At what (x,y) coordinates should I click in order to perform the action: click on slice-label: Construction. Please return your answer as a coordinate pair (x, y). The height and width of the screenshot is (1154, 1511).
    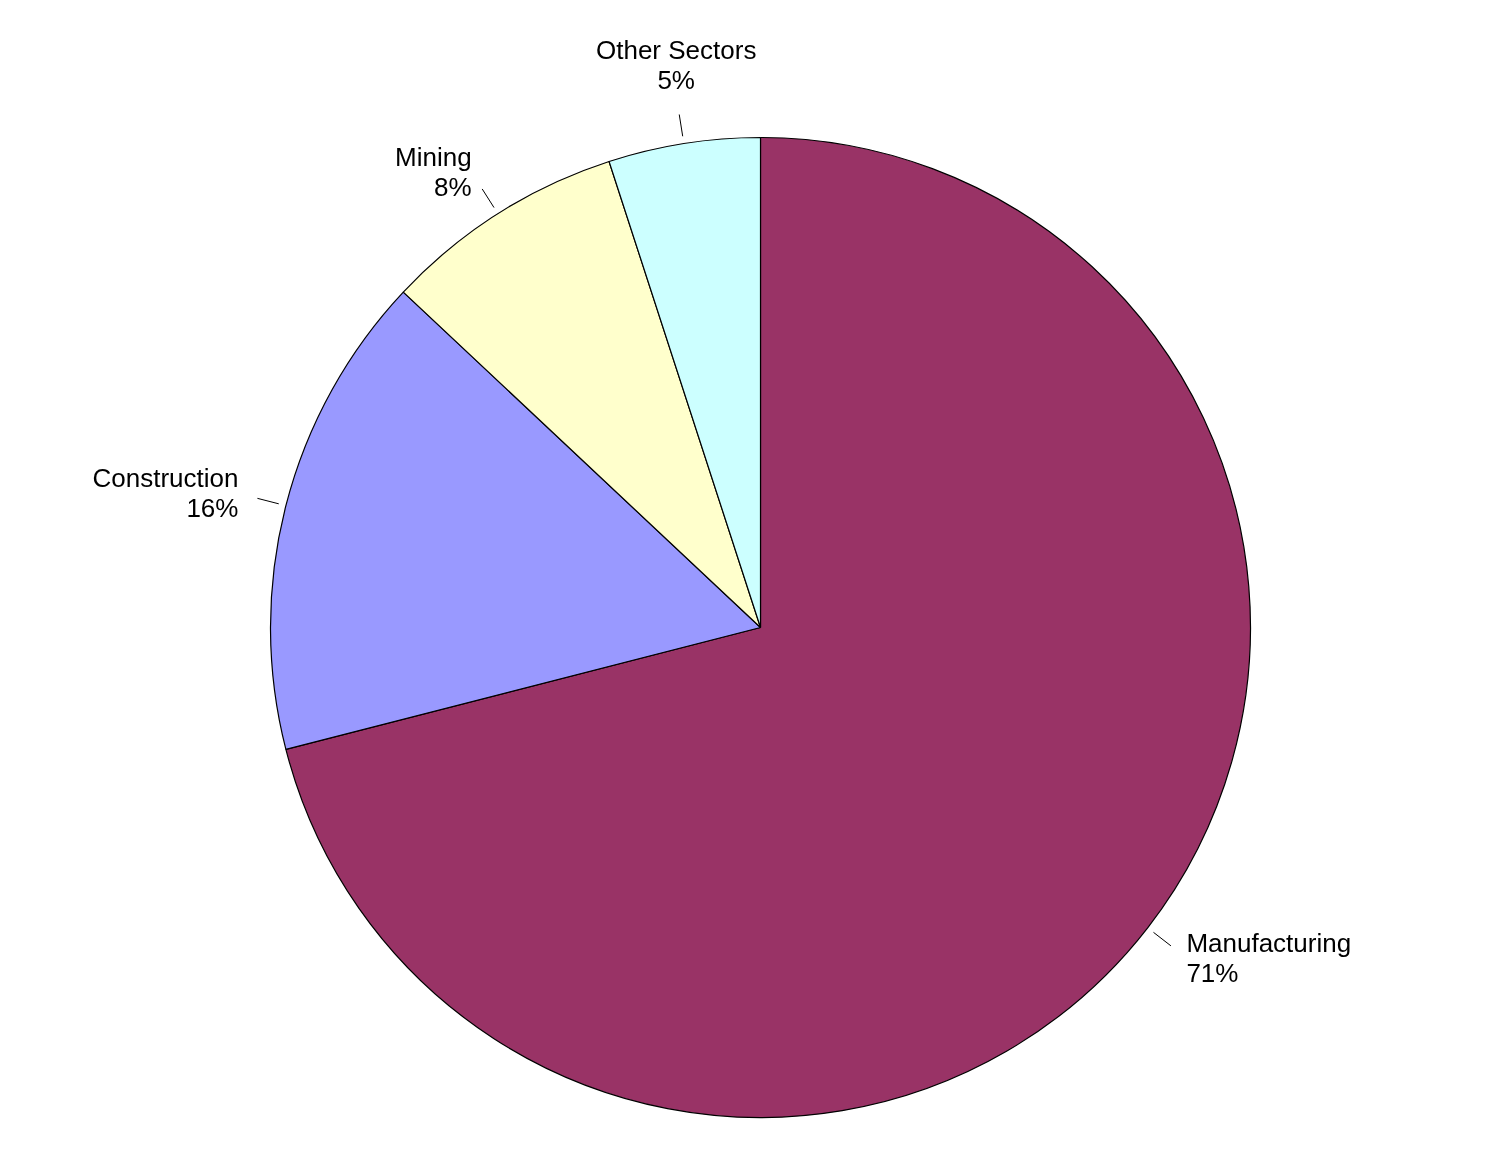
    Looking at the image, I should click on (165, 478).